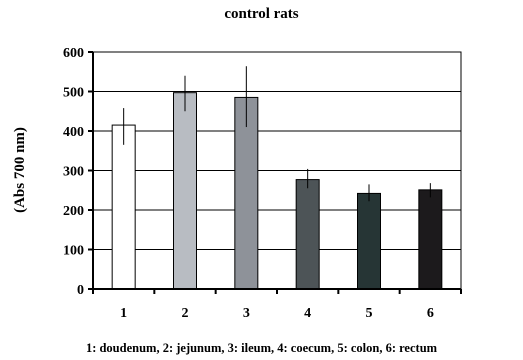 The image size is (523, 360). What do you see at coordinates (73, 93) in the screenshot?
I see `y-tick-label: 500` at bounding box center [73, 93].